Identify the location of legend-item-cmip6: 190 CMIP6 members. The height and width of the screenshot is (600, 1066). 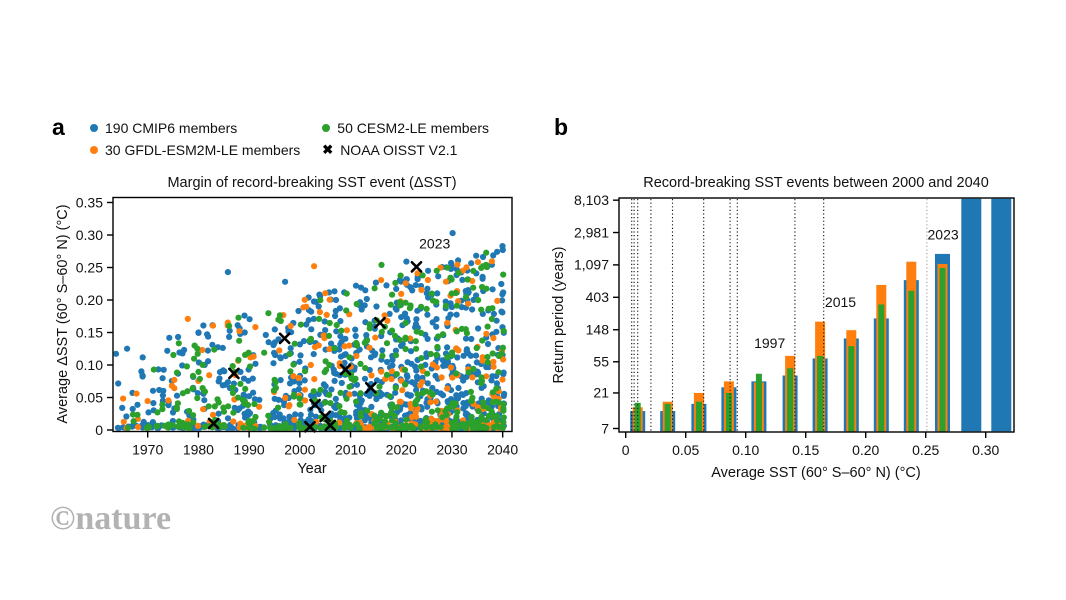
(195, 128).